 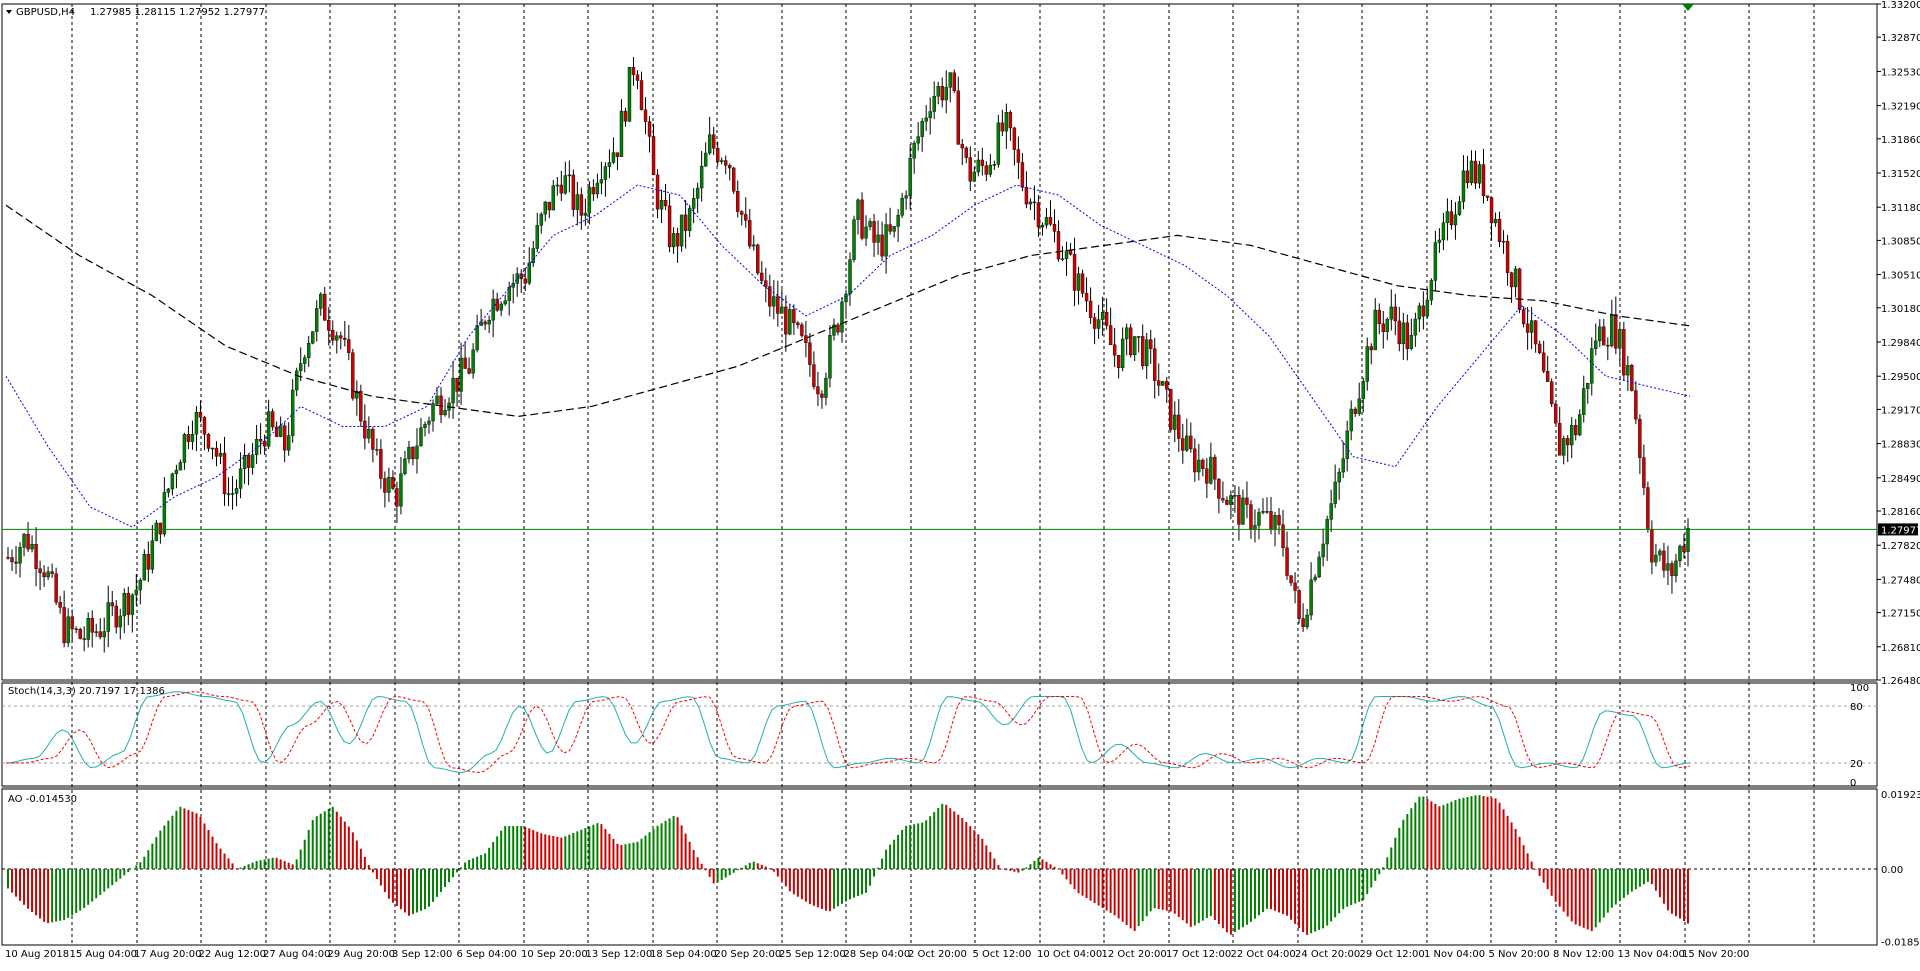 What do you see at coordinates (1583, 954) in the screenshot?
I see `x-axis-label: 8 Nov 12:00` at bounding box center [1583, 954].